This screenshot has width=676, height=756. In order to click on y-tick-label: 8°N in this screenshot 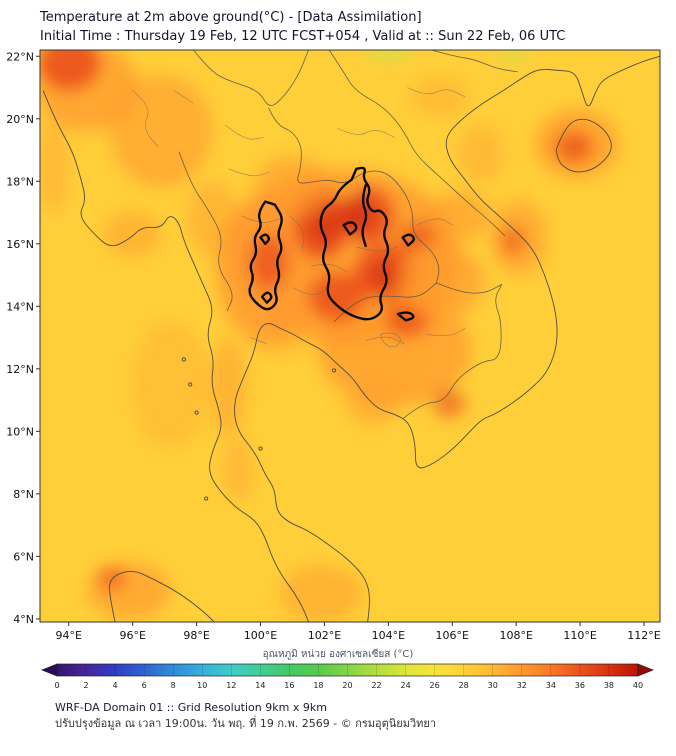, I will do `click(23, 494)`.